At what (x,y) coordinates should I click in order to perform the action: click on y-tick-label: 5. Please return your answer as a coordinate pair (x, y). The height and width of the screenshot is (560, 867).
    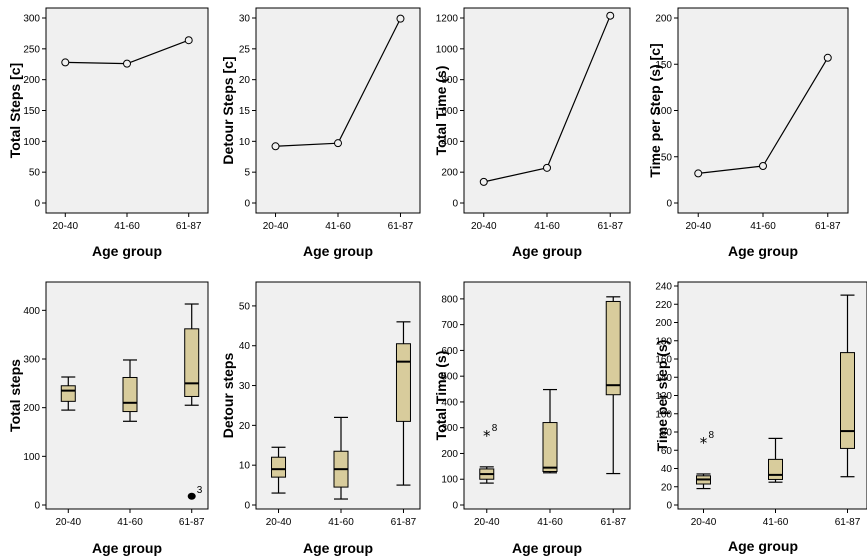
    Looking at the image, I should click on (247, 173).